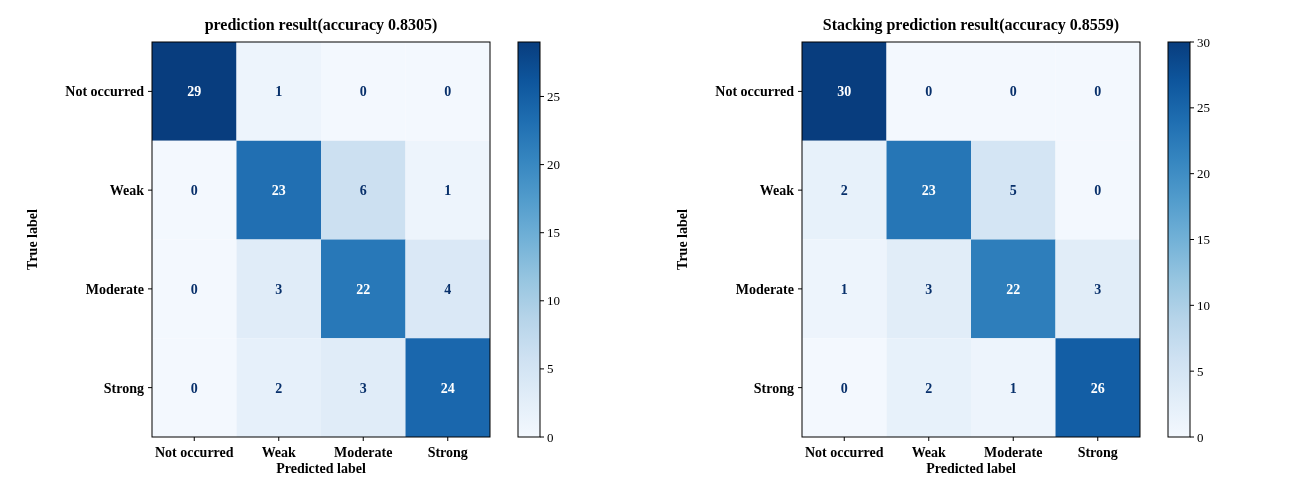 The height and width of the screenshot is (491, 1309). I want to click on data-label: 26, so click(1097, 388).